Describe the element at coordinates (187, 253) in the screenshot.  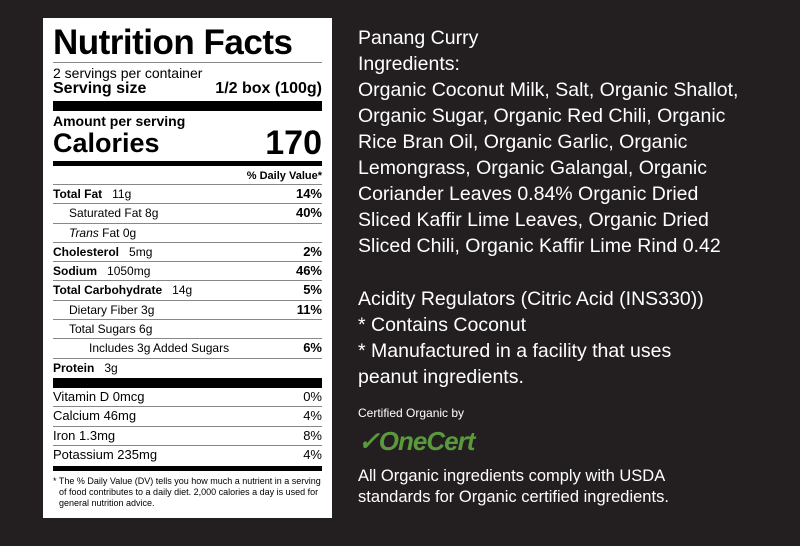
I see `nutrient-row: Cholesterol 5mg 2%` at that location.